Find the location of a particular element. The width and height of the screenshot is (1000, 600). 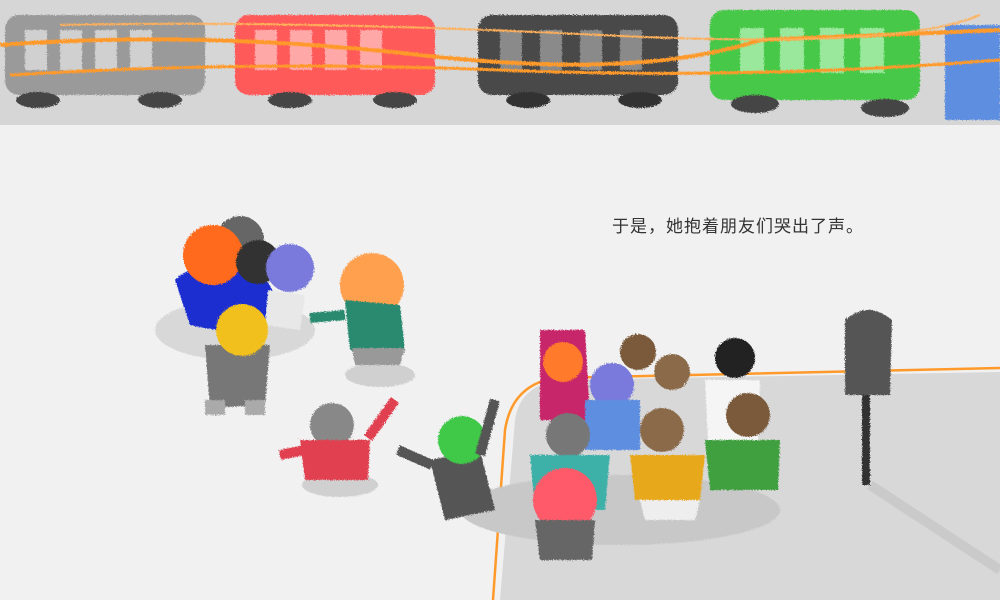

hugging-group is located at coordinates (235, 315).